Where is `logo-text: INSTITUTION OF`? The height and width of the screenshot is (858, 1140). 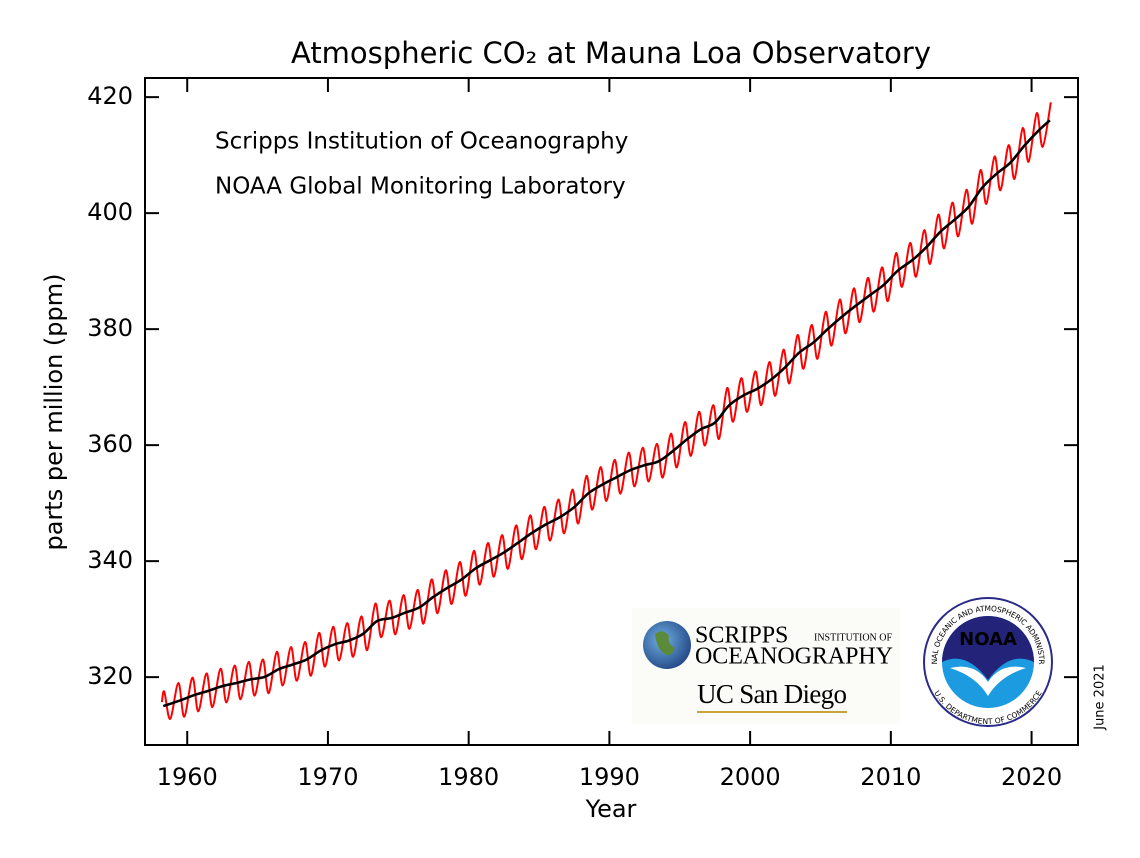 logo-text: INSTITUTION OF is located at coordinates (853, 637).